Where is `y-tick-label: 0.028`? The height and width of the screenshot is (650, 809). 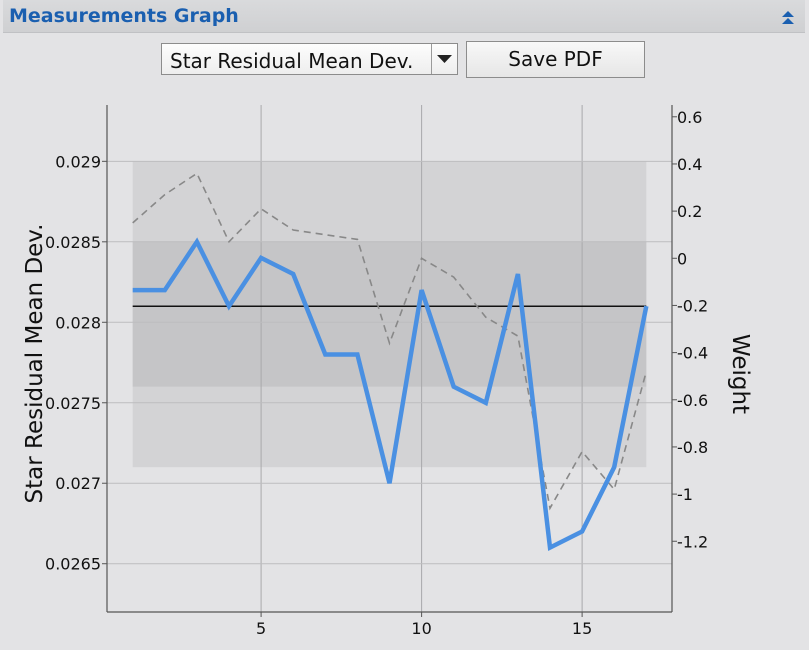 y-tick-label: 0.028 is located at coordinates (78, 322).